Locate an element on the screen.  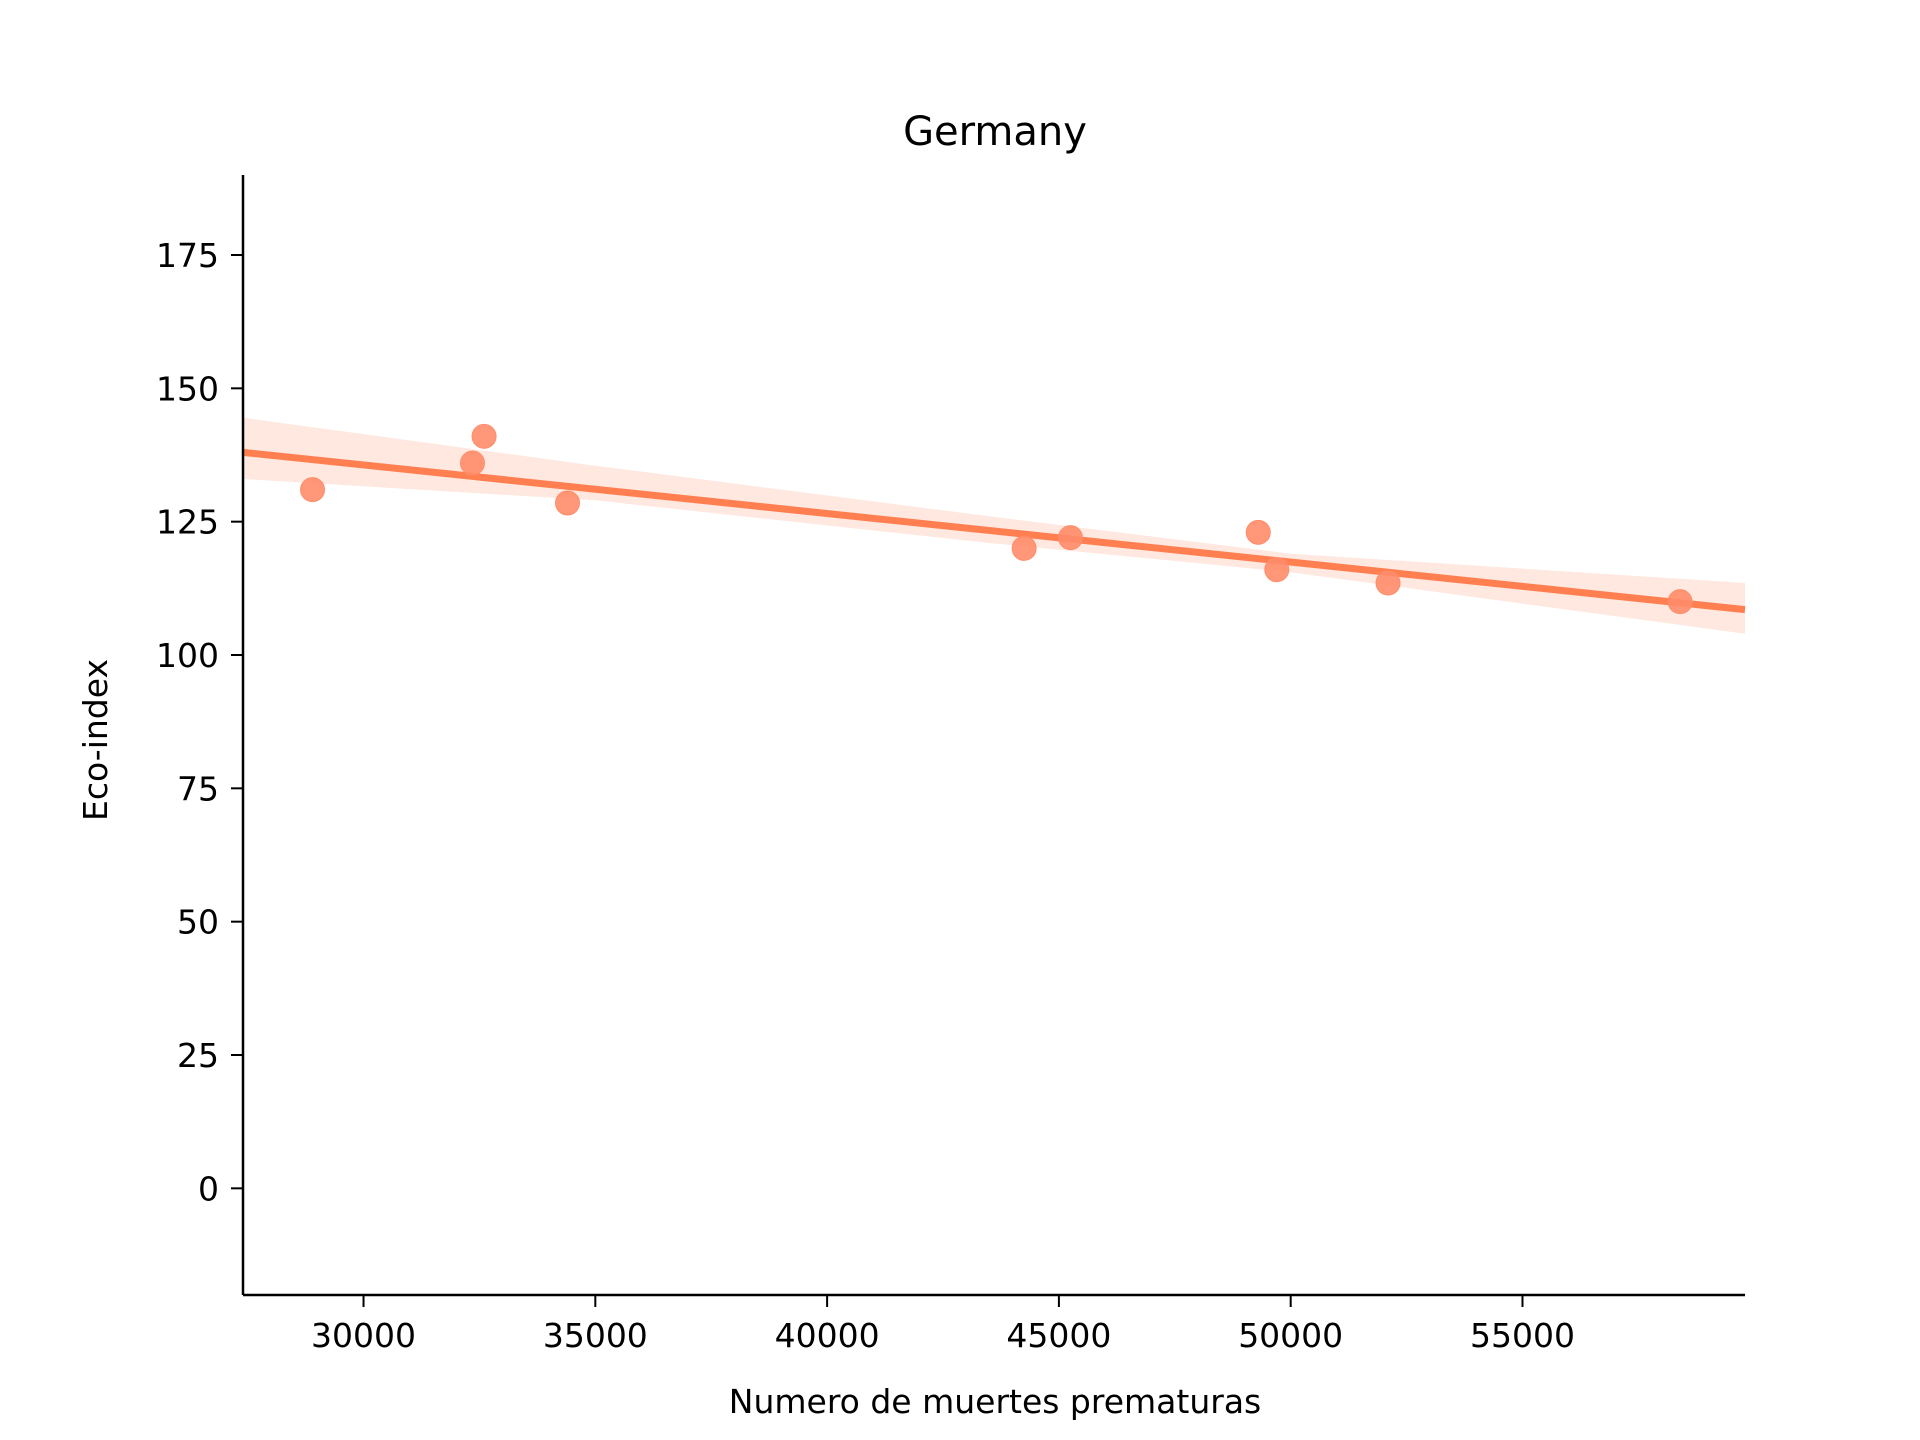
y-tick-label: 75 is located at coordinates (198, 788).